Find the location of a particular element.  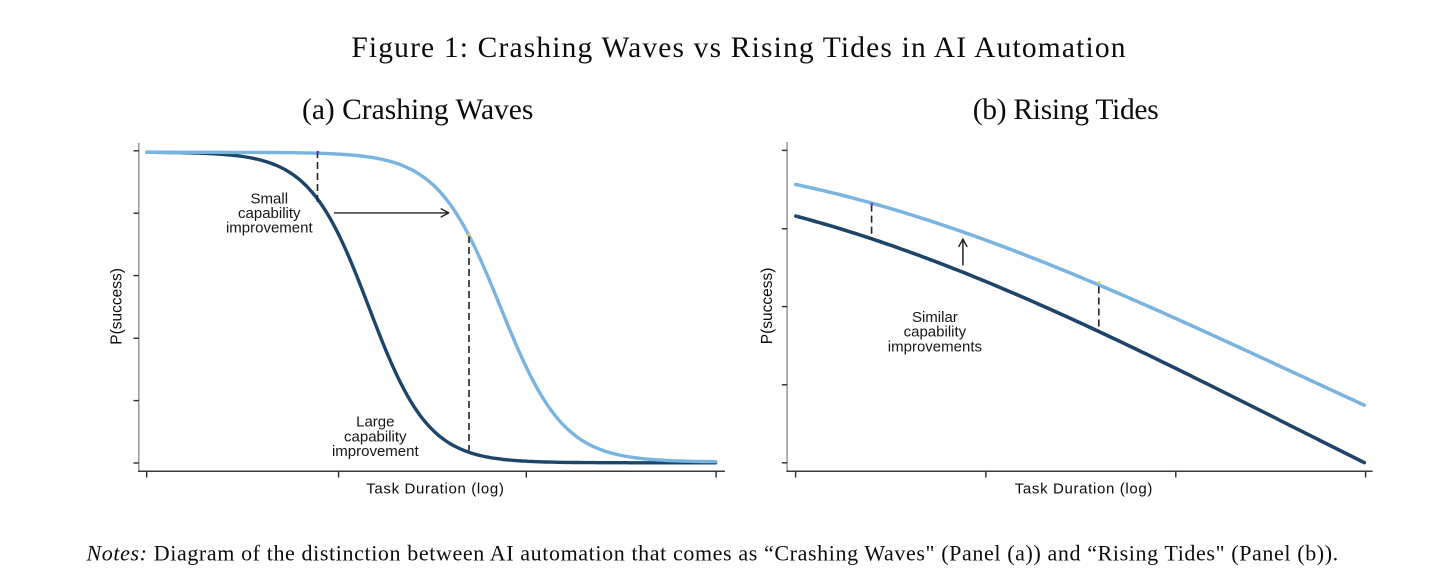

svg-text: Large is located at coordinates (375, 422).